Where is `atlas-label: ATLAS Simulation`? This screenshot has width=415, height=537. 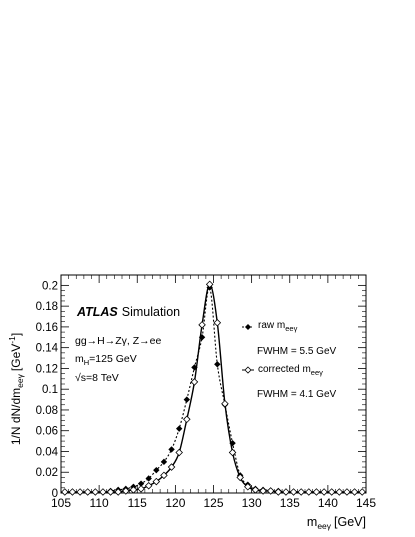 atlas-label: ATLAS Simulation is located at coordinates (128, 312).